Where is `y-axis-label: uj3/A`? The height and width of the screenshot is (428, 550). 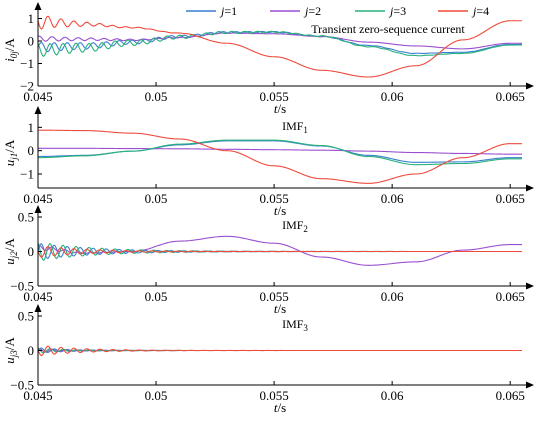 y-axis-label: uj3/A is located at coordinates (10, 350).